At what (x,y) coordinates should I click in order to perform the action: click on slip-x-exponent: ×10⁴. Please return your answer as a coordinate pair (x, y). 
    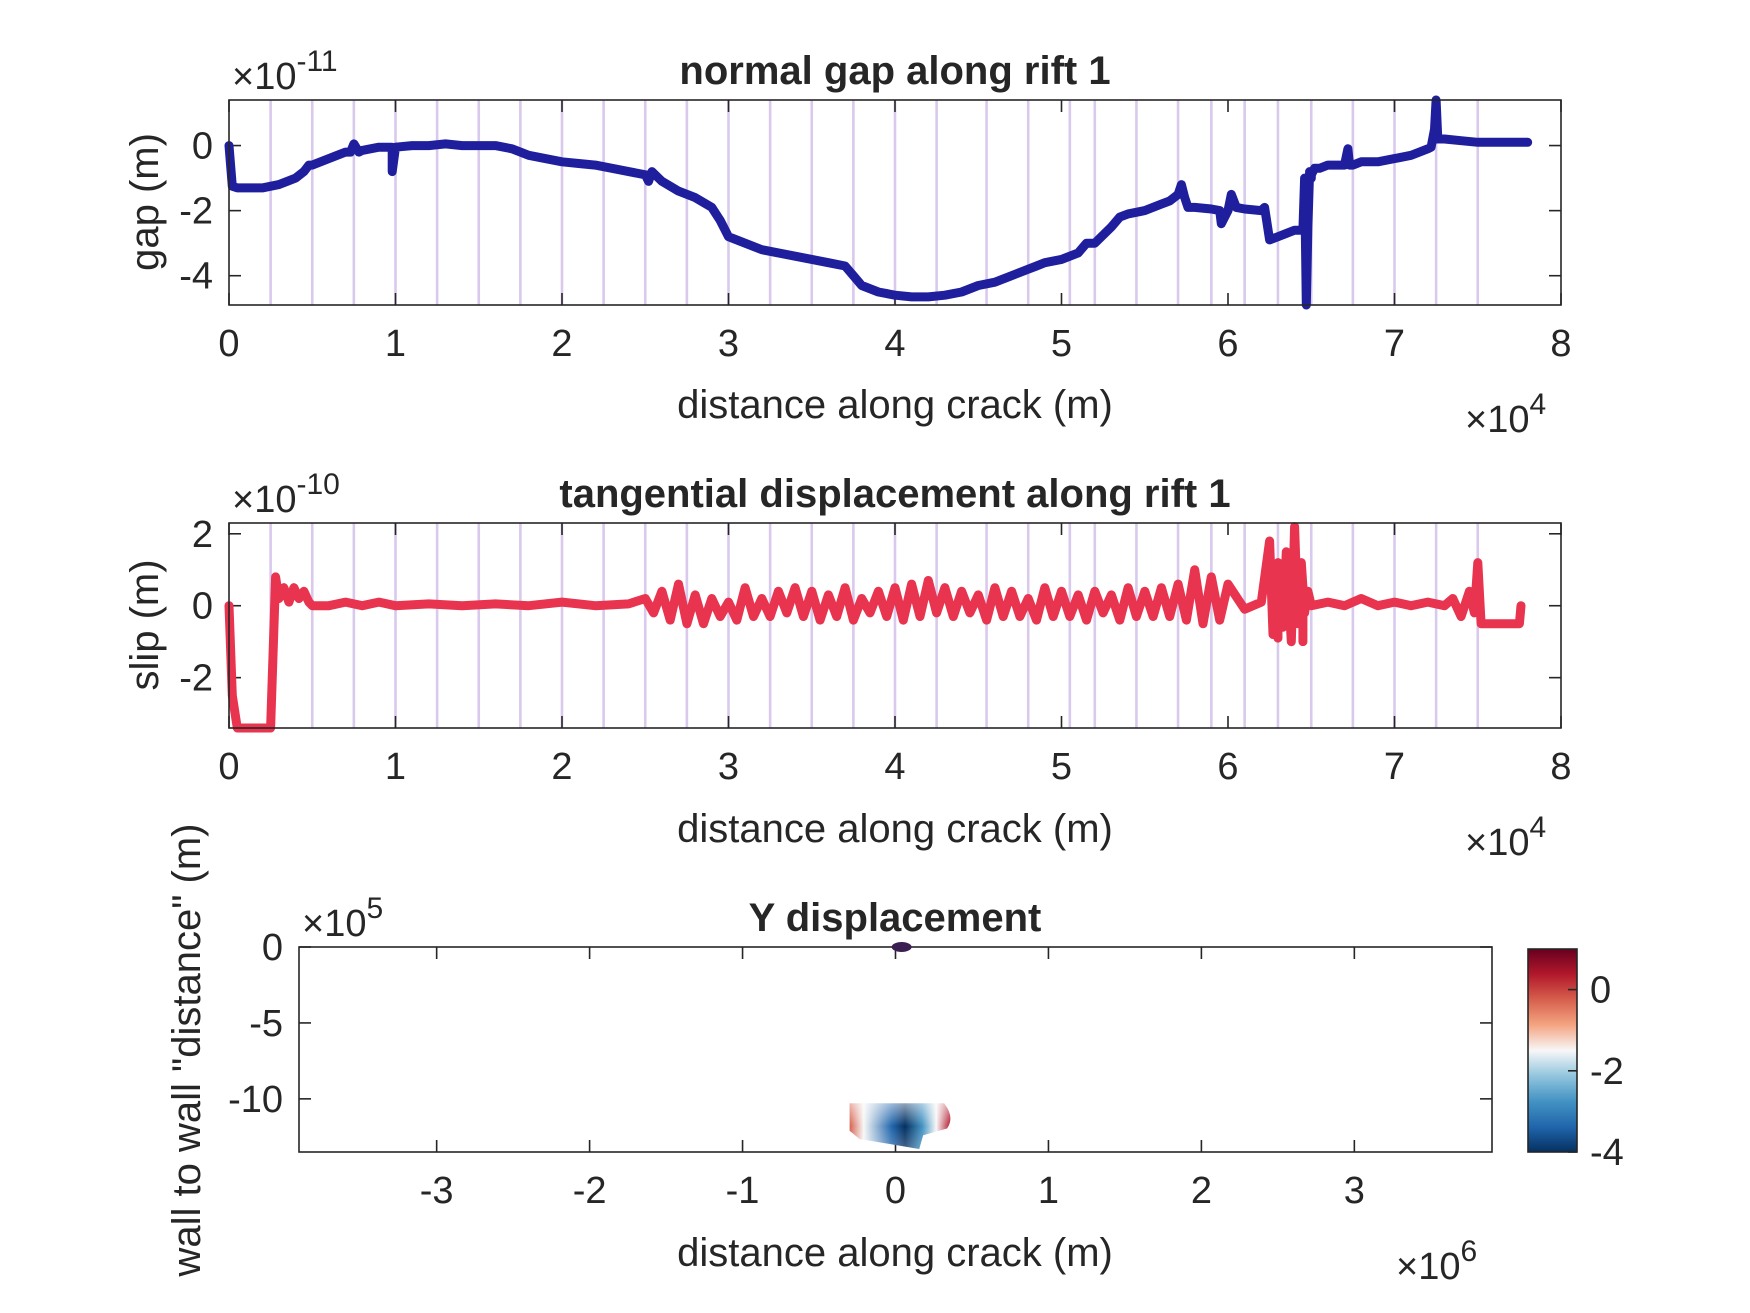
    Looking at the image, I should click on (1505, 837).